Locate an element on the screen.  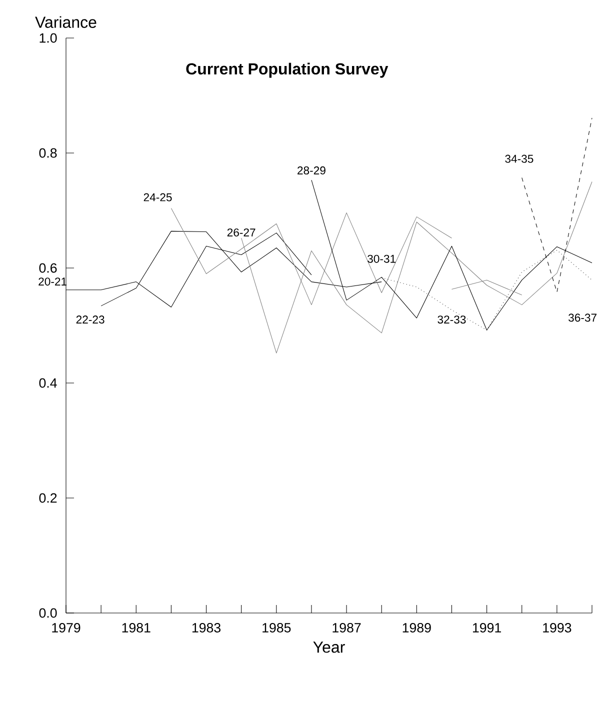
y-tick-label: 0.4 is located at coordinates (48, 383).